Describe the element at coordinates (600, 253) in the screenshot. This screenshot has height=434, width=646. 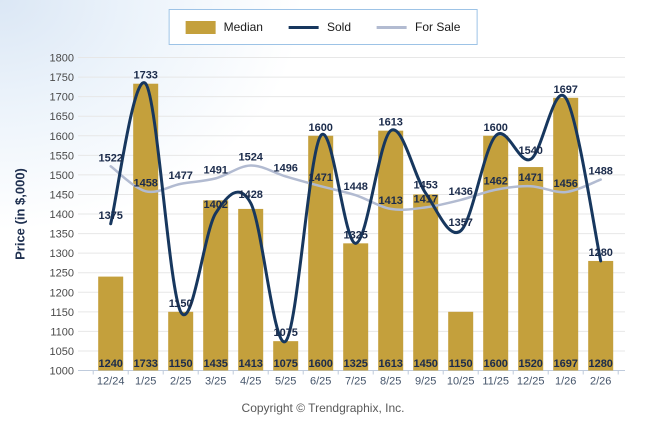
I see `sold-value-label: 1280` at that location.